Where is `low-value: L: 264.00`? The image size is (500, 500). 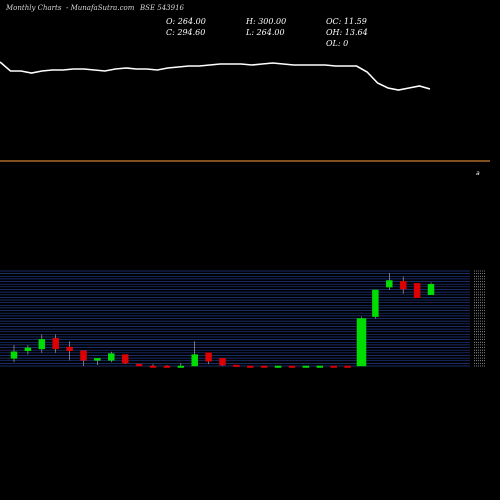 low-value: L: 264.00 is located at coordinates (265, 32).